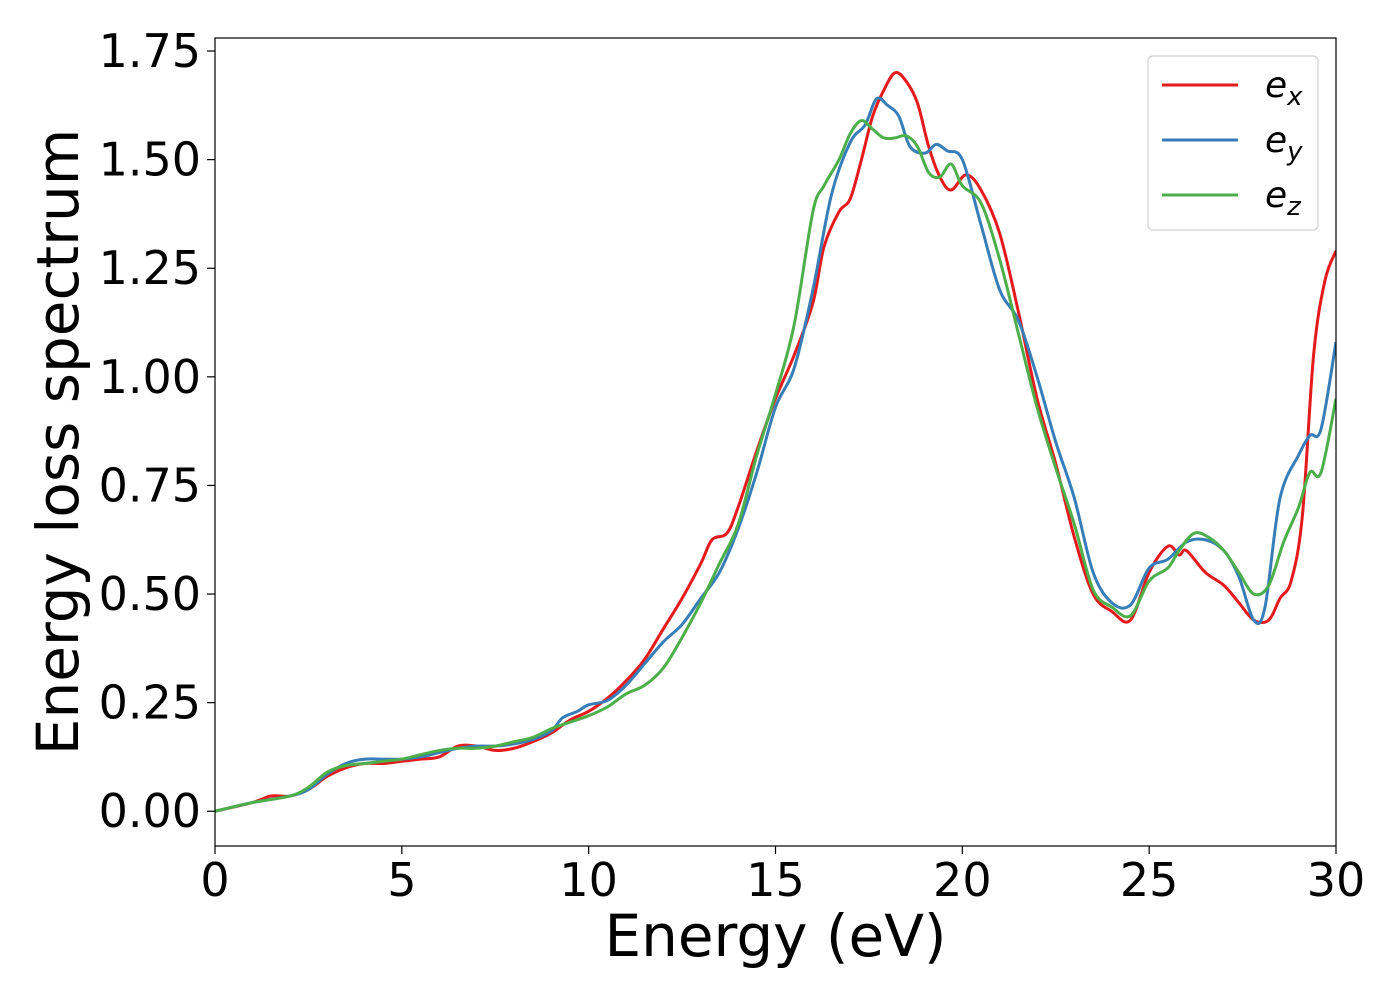 The width and height of the screenshot is (1400, 1000). What do you see at coordinates (588, 880) in the screenshot?
I see `x-tick-label: 10` at bounding box center [588, 880].